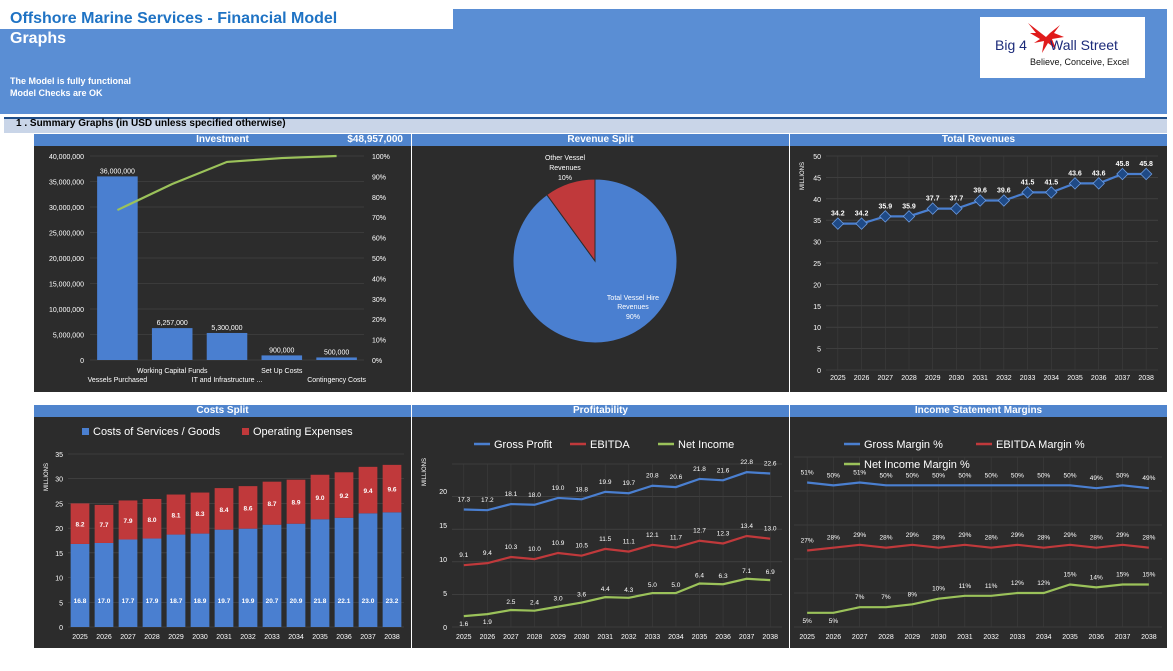 The width and height of the screenshot is (1173, 671). Describe the element at coordinates (747, 637) in the screenshot. I see `x-tick-label: 2037` at that location.